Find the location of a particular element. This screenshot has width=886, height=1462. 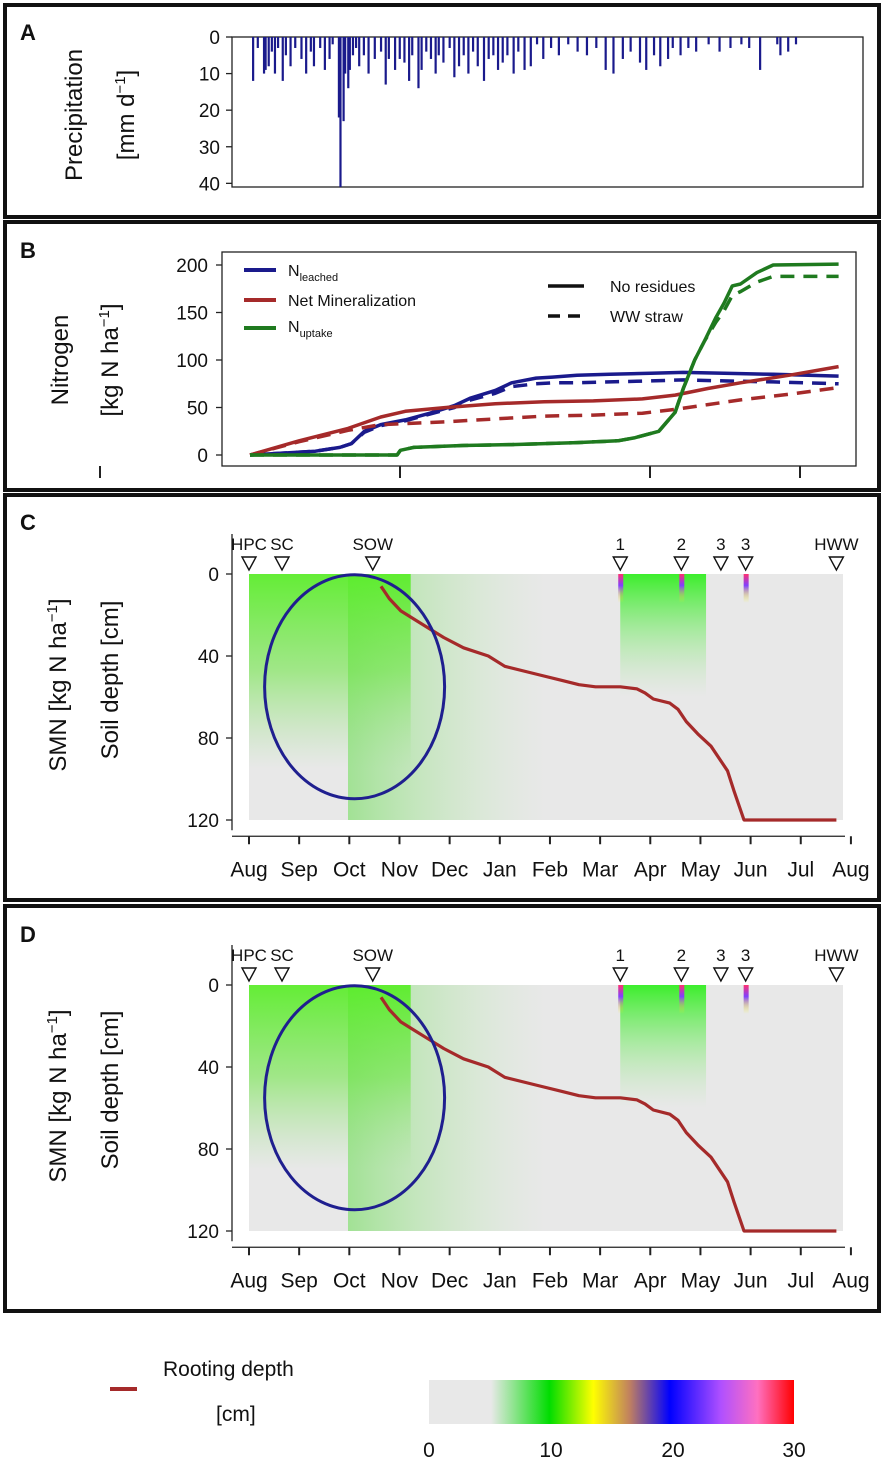

colorbar-gradient is located at coordinates (611, 1402).